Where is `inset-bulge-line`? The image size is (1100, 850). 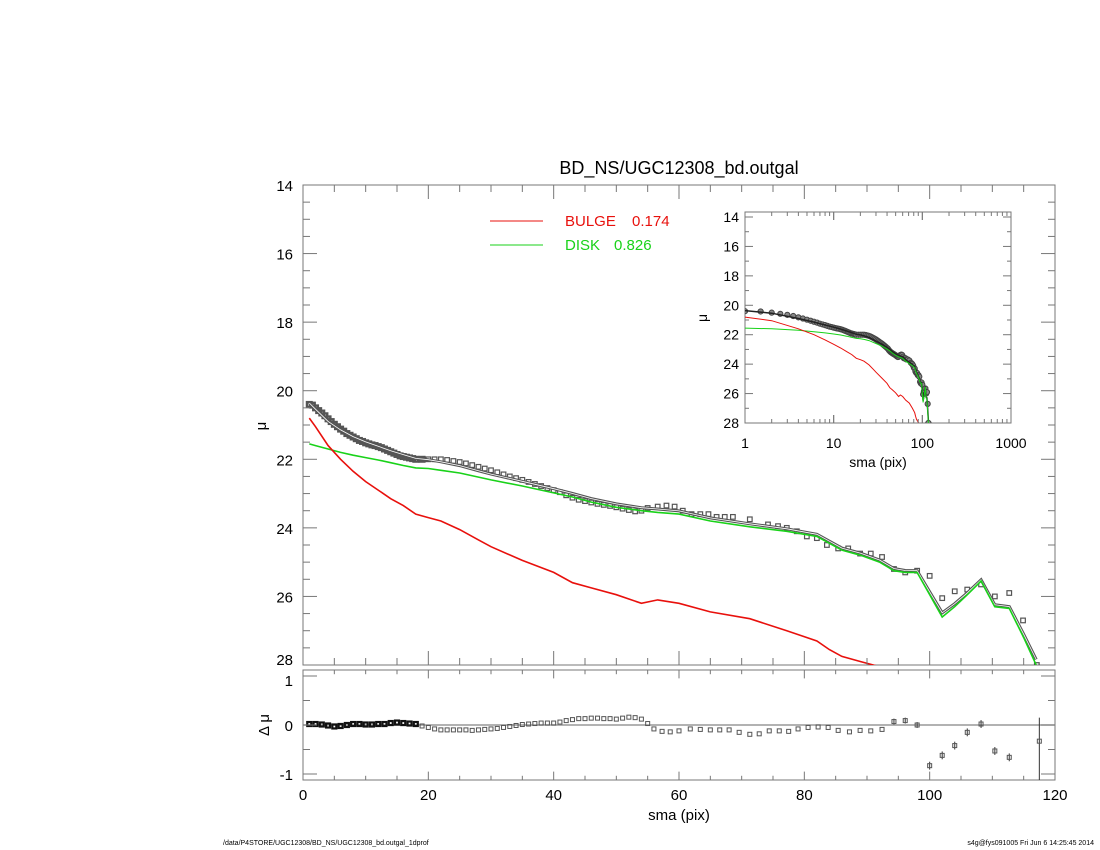
inset-bulge-line is located at coordinates (832, 369).